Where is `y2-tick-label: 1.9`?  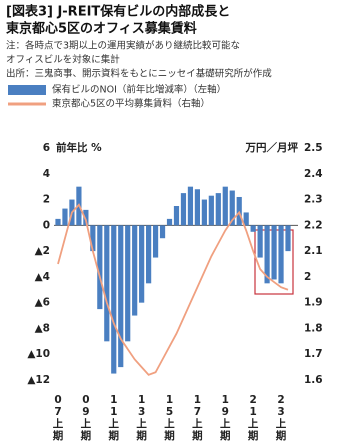 y2-tick-label: 1.9 is located at coordinates (313, 303).